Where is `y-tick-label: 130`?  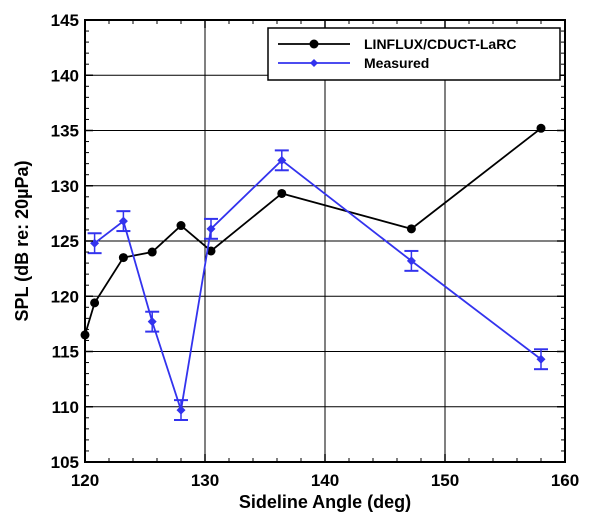 y-tick-label: 130 is located at coordinates (65, 186).